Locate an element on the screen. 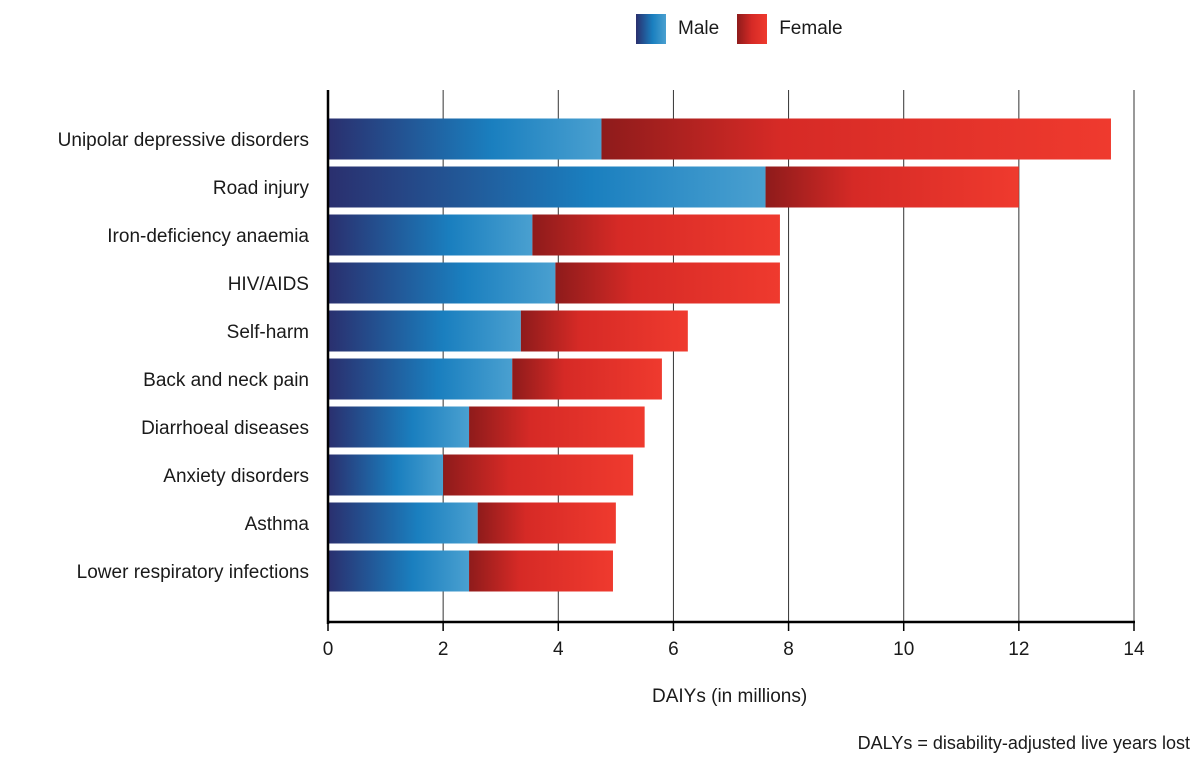 This screenshot has width=1202, height=766. x-axis-title: DAIYs (in millions) is located at coordinates (730, 696).